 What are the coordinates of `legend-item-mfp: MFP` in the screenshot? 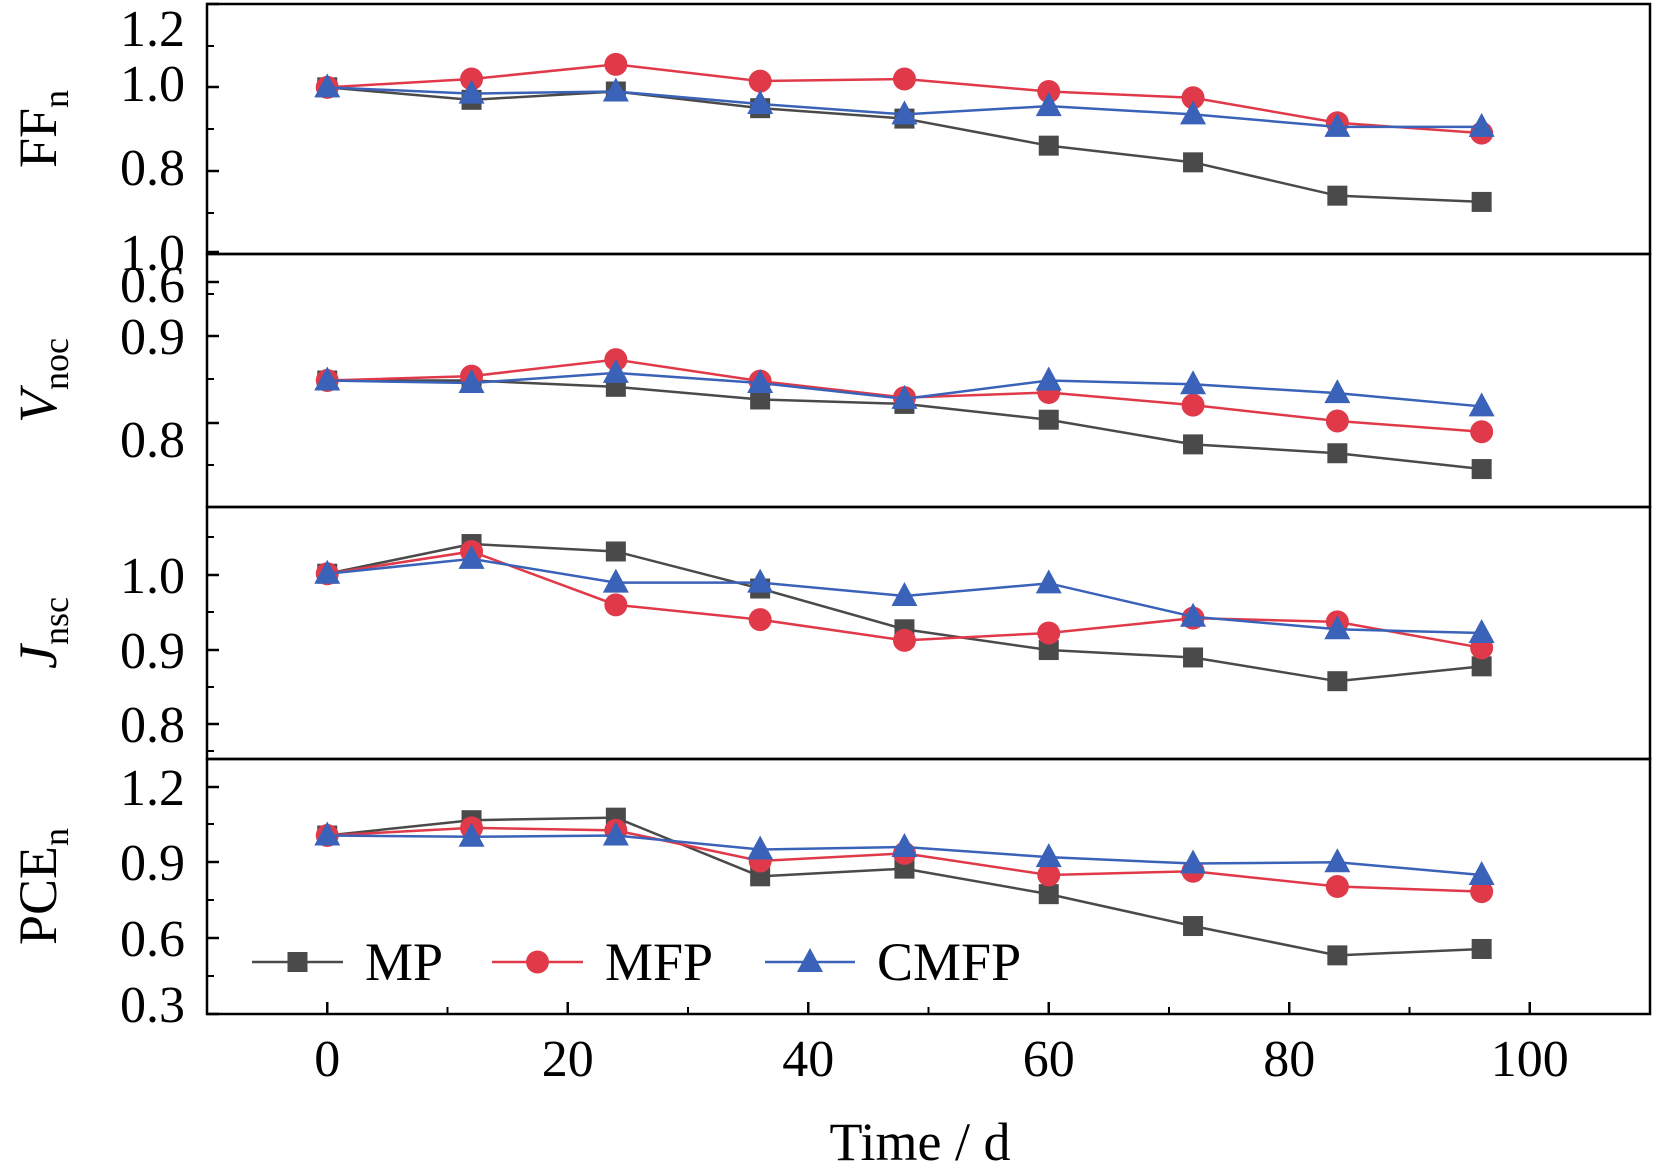 It's located at (602, 962).